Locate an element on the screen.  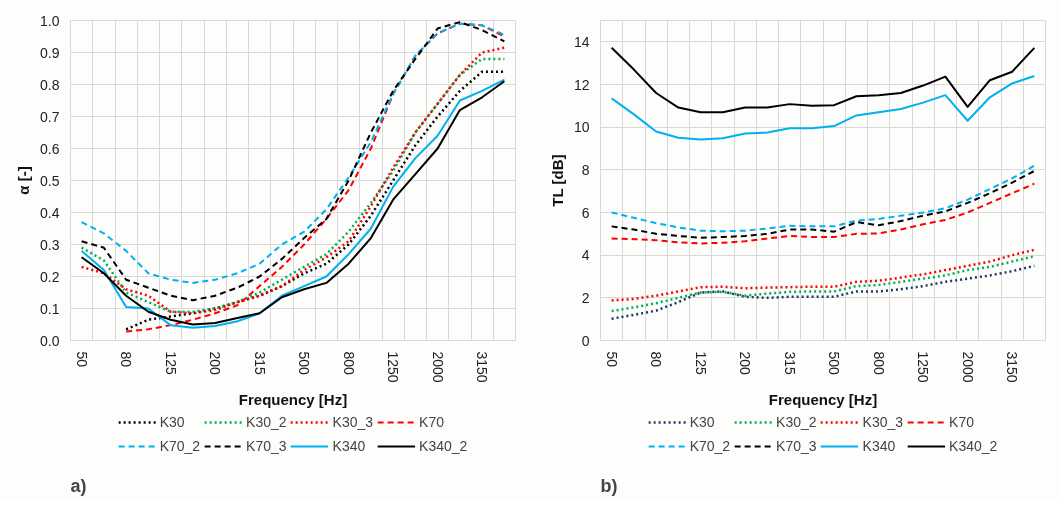
y-tick-label: 0.6 is located at coordinates (50, 148).